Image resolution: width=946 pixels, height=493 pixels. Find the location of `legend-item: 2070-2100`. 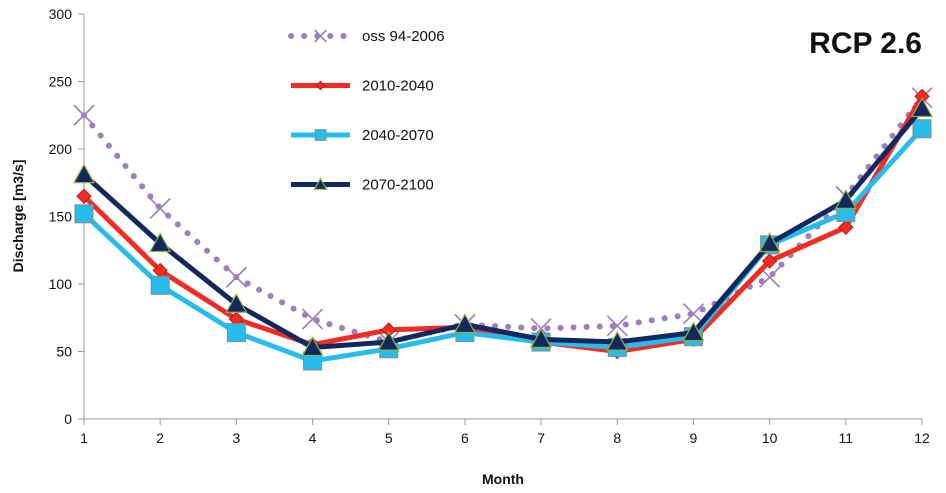

legend-item: 2070-2100 is located at coordinates (362, 185).